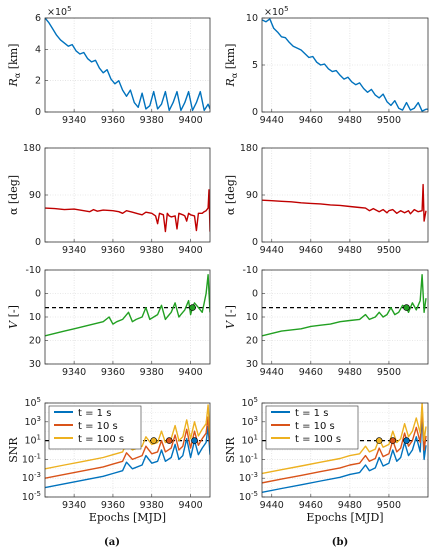 The height and width of the screenshot is (550, 434). Describe the element at coordinates (98, 426) in the screenshot. I see `legend-label-2: t = 10 s` at that location.